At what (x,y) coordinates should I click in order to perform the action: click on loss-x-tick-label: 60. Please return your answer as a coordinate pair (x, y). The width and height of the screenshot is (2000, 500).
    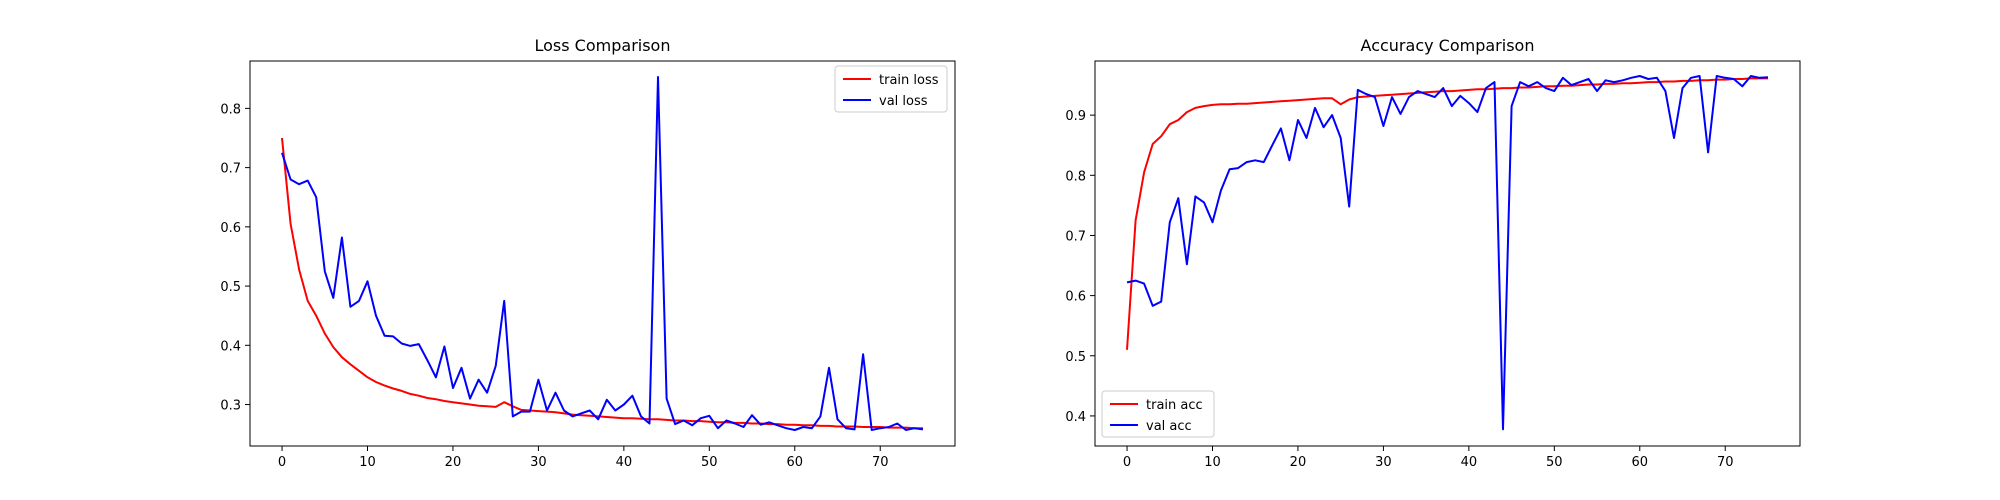
    Looking at the image, I should click on (794, 462).